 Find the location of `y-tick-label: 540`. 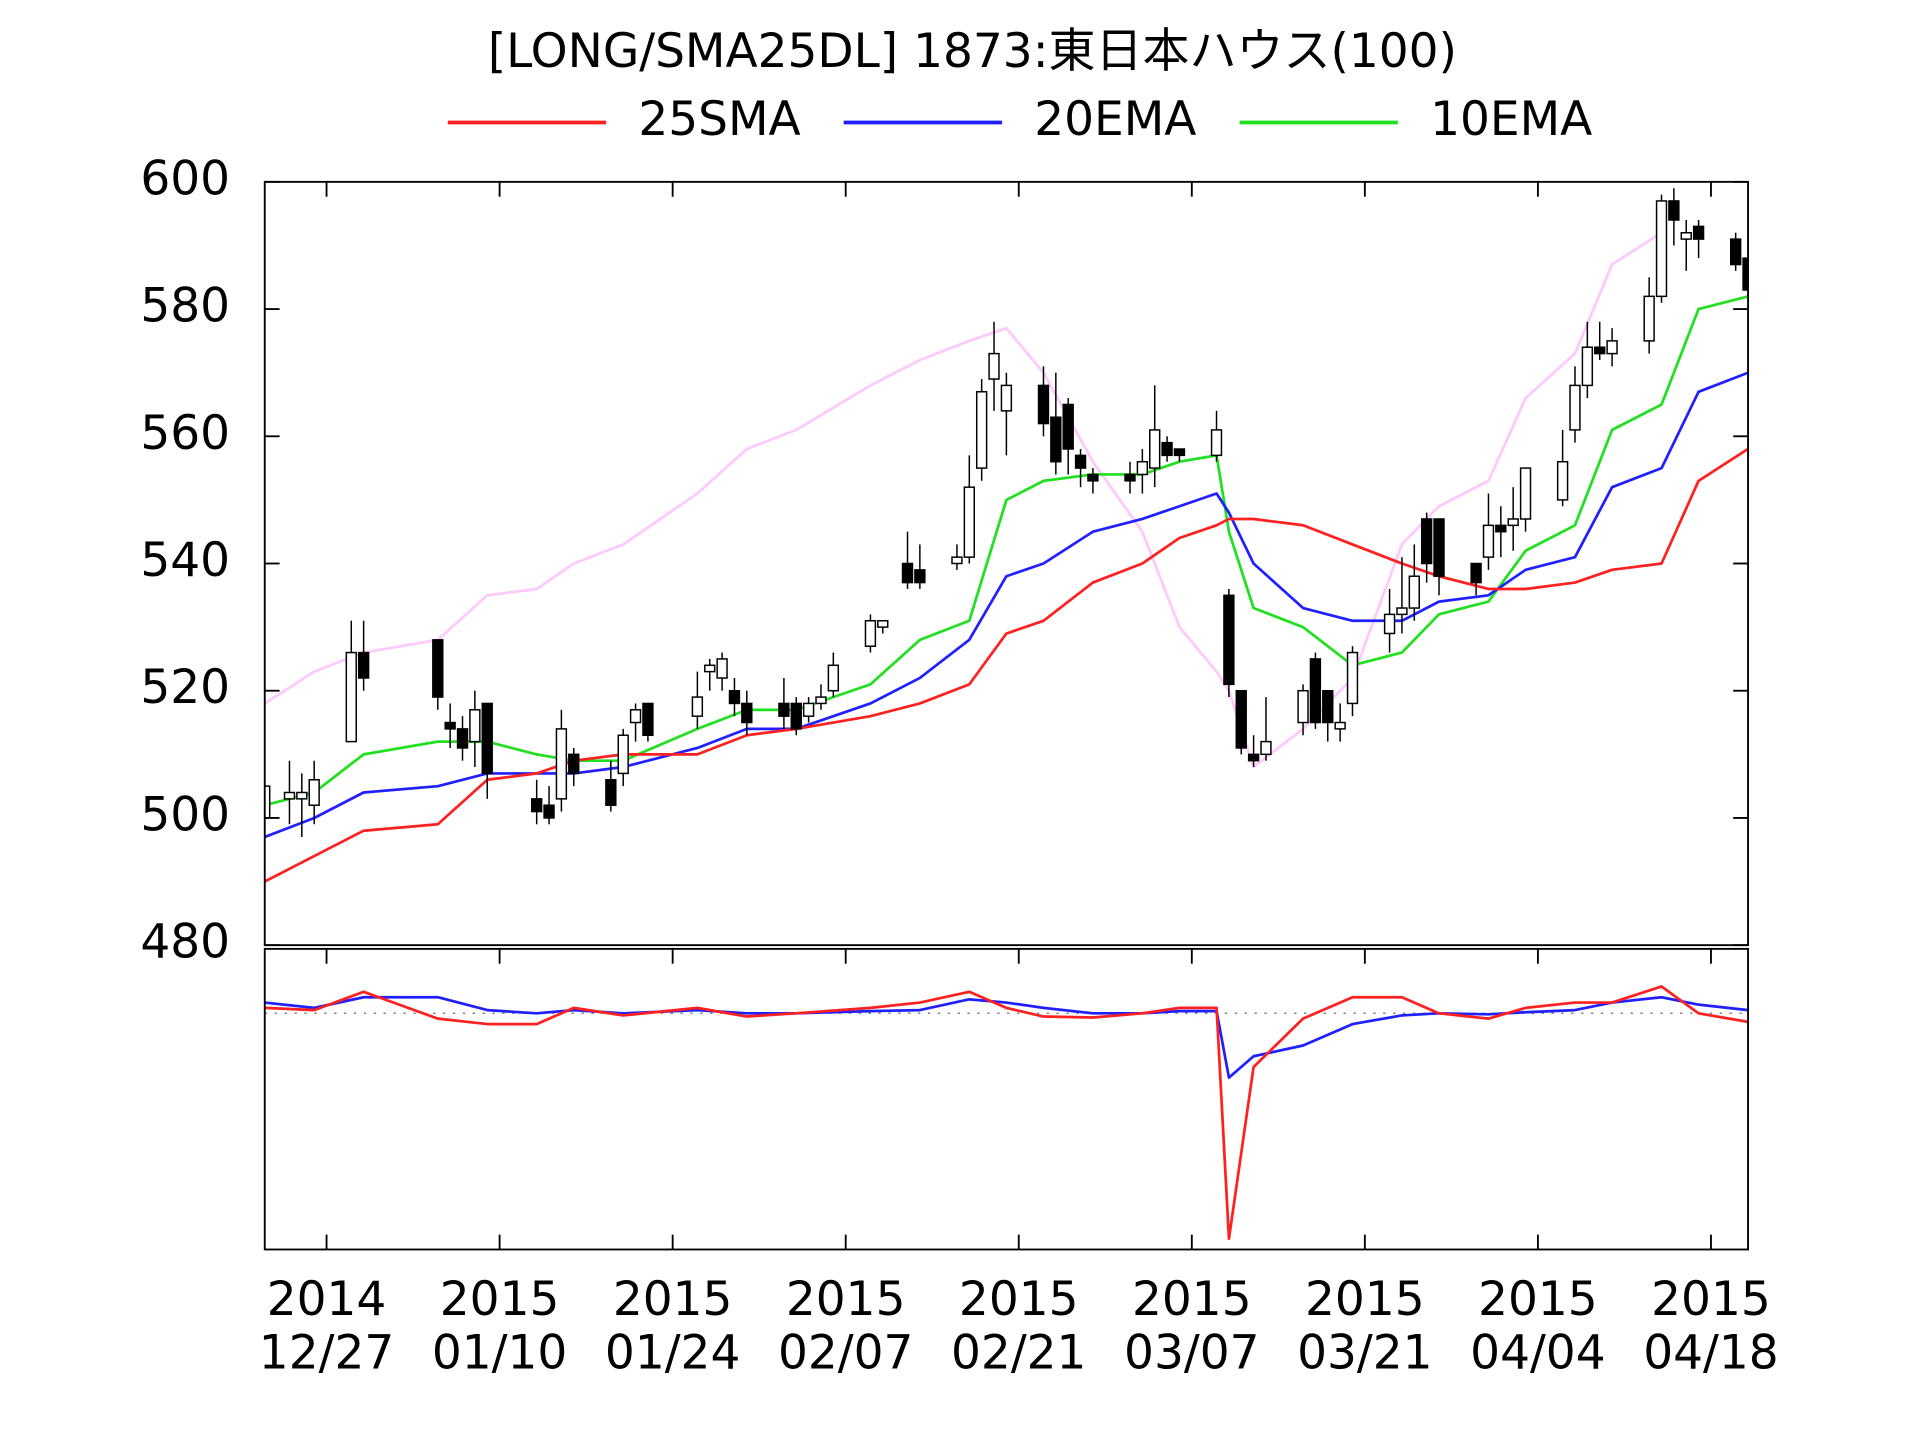

y-tick-label: 540 is located at coordinates (185, 560).